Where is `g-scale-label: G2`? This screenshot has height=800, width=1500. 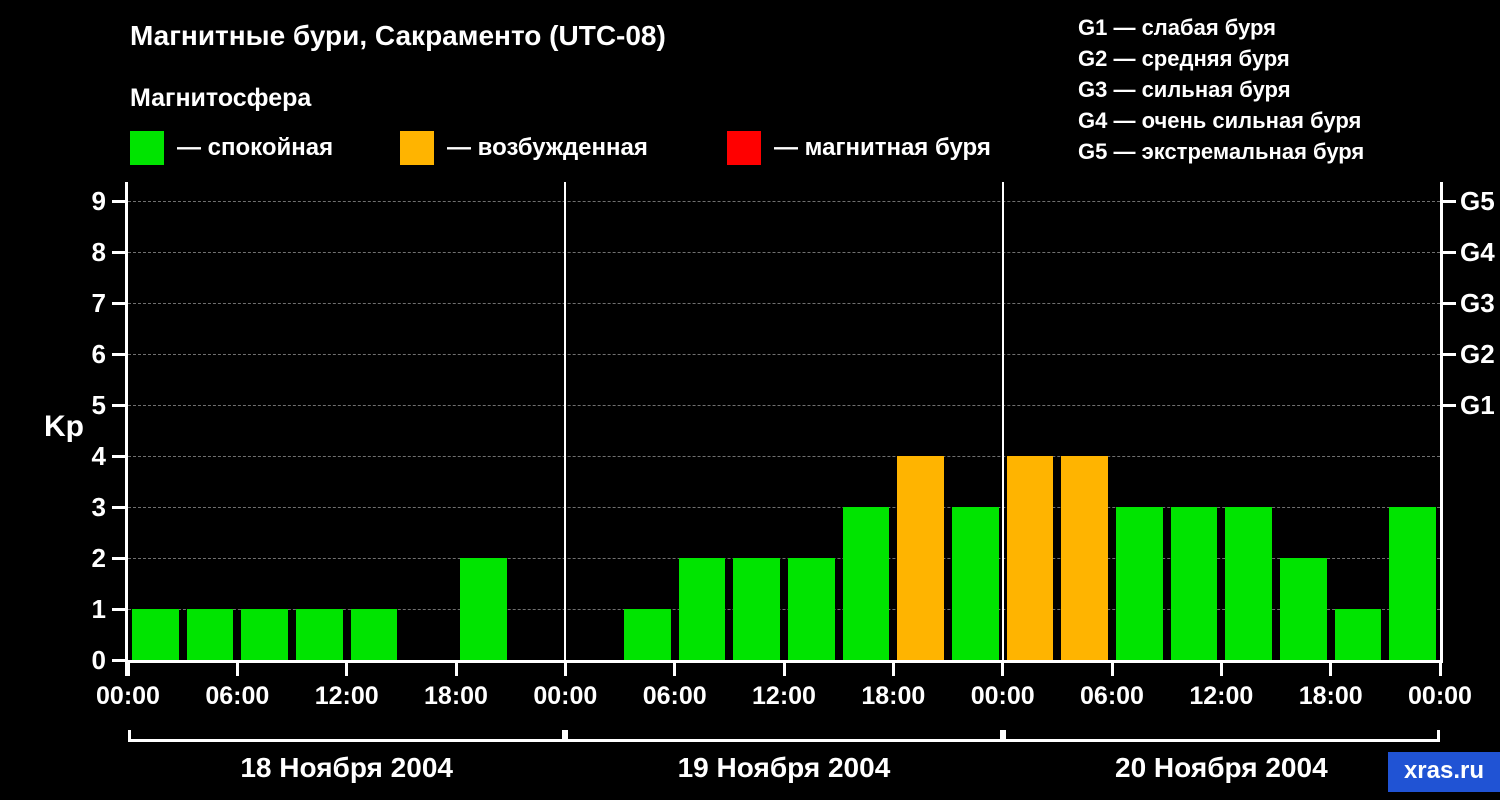
g-scale-label: G2 is located at coordinates (1477, 354).